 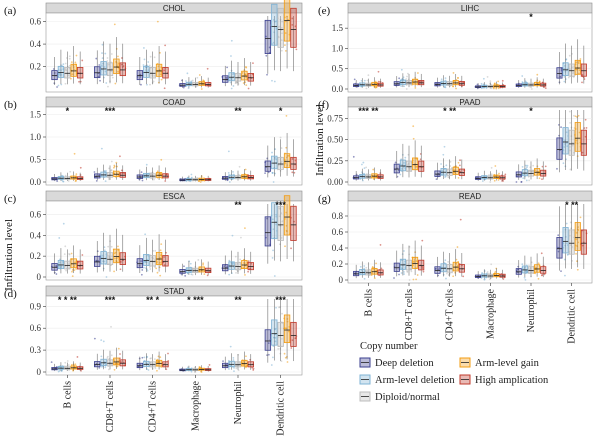 I want to click on y-tick-label: 0.0, so click(x=36, y=182).